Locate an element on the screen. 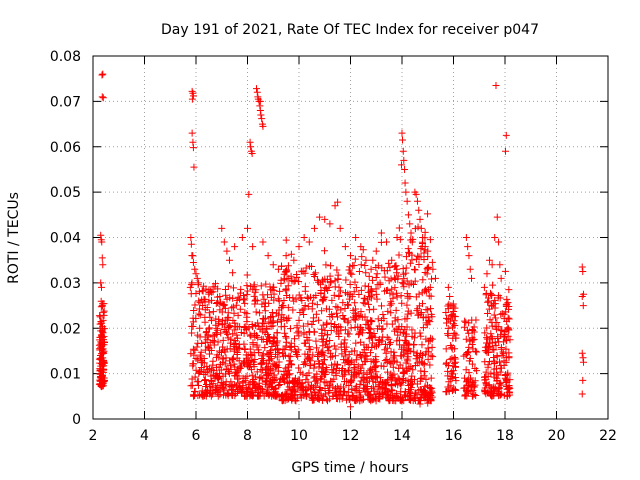 This screenshot has height=480, width=640. x-tick-label: 6 is located at coordinates (196, 436).